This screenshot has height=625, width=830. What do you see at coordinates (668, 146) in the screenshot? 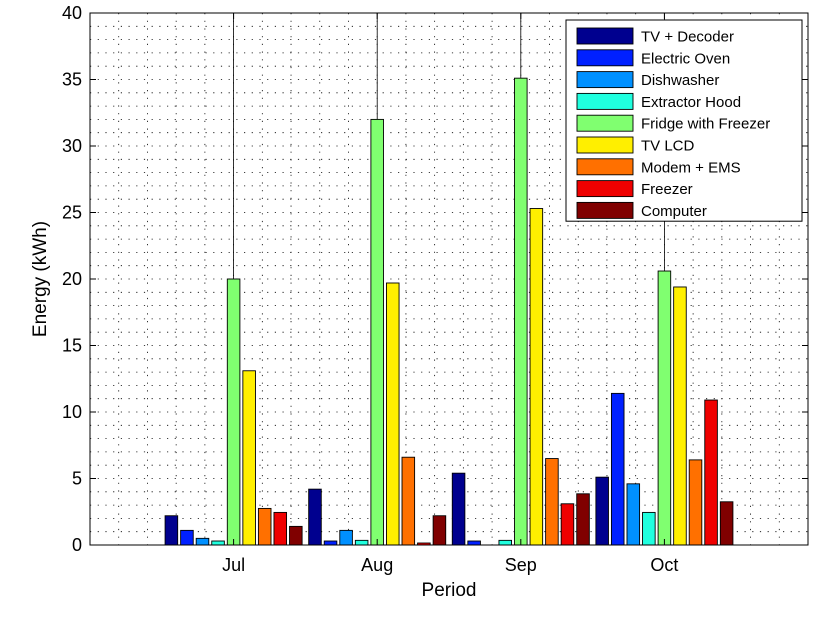
I see `legend-label: TV LCD` at bounding box center [668, 146].